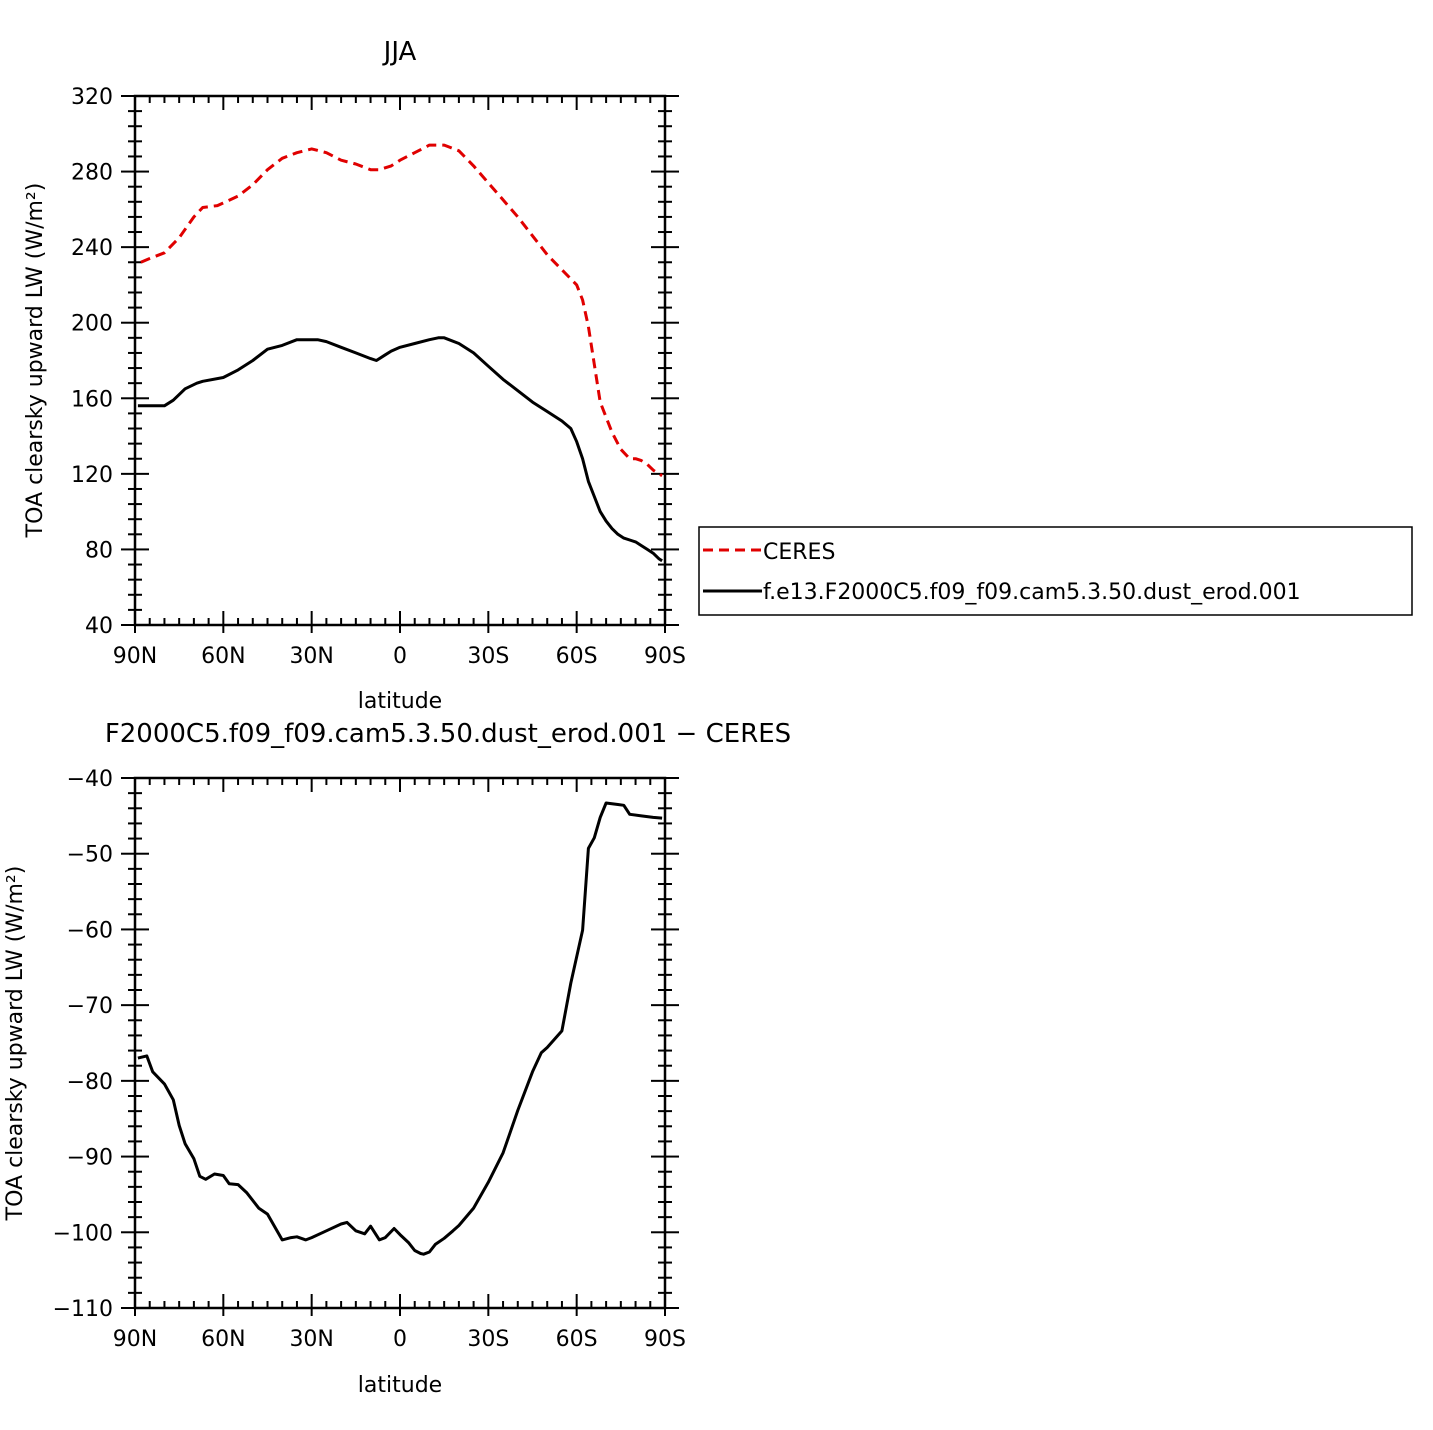 Image resolution: width=1433 pixels, height=1430 pixels. I want to click on bottom-plot-frame, so click(400, 1043).